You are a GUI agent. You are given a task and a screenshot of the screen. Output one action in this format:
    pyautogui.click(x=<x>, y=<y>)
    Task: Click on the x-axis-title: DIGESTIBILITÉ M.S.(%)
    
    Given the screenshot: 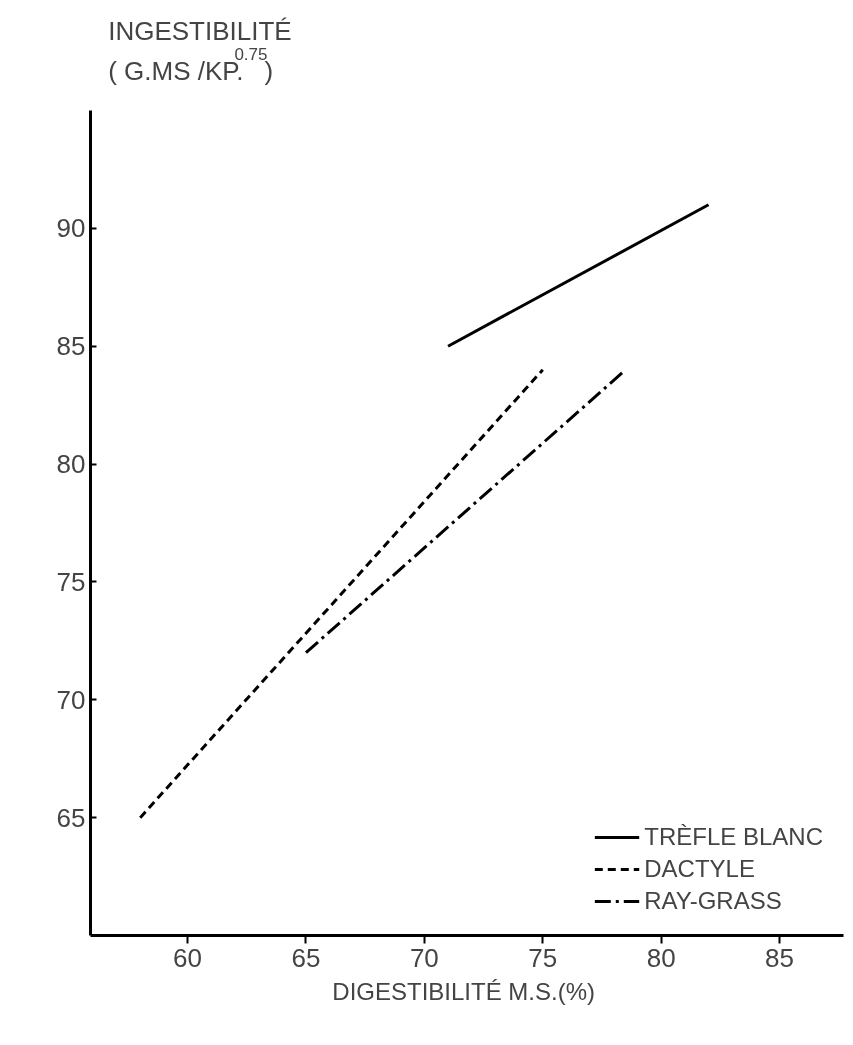 What is the action you would take?
    pyautogui.click(x=464, y=991)
    